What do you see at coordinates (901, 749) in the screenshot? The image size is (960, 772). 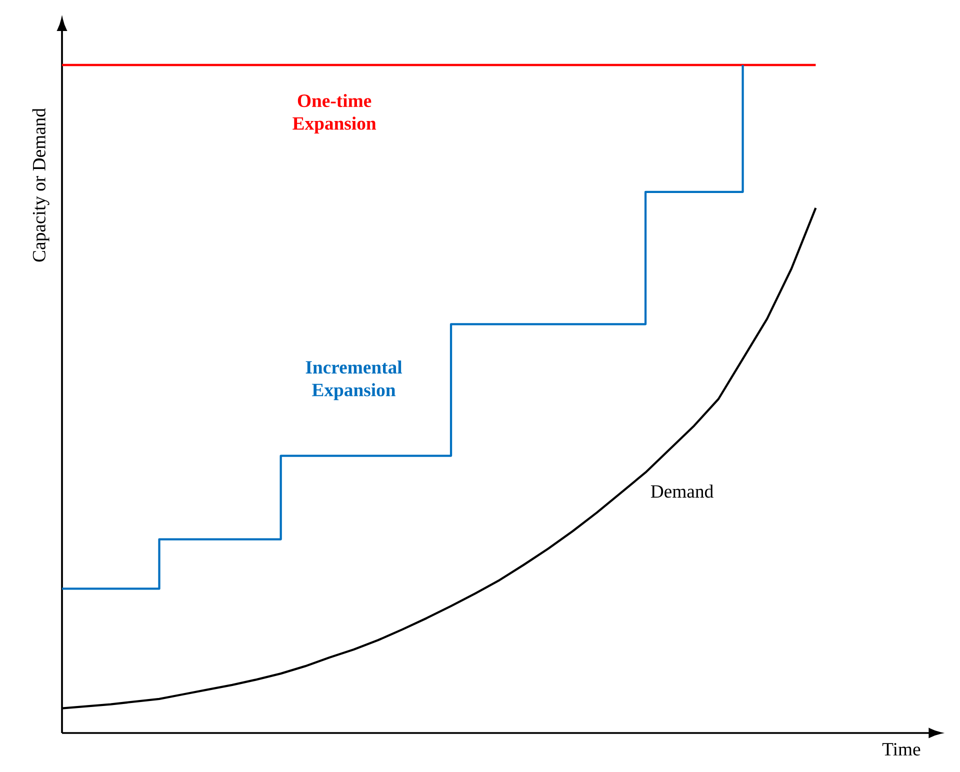 I see `x-axis-title: Time` at bounding box center [901, 749].